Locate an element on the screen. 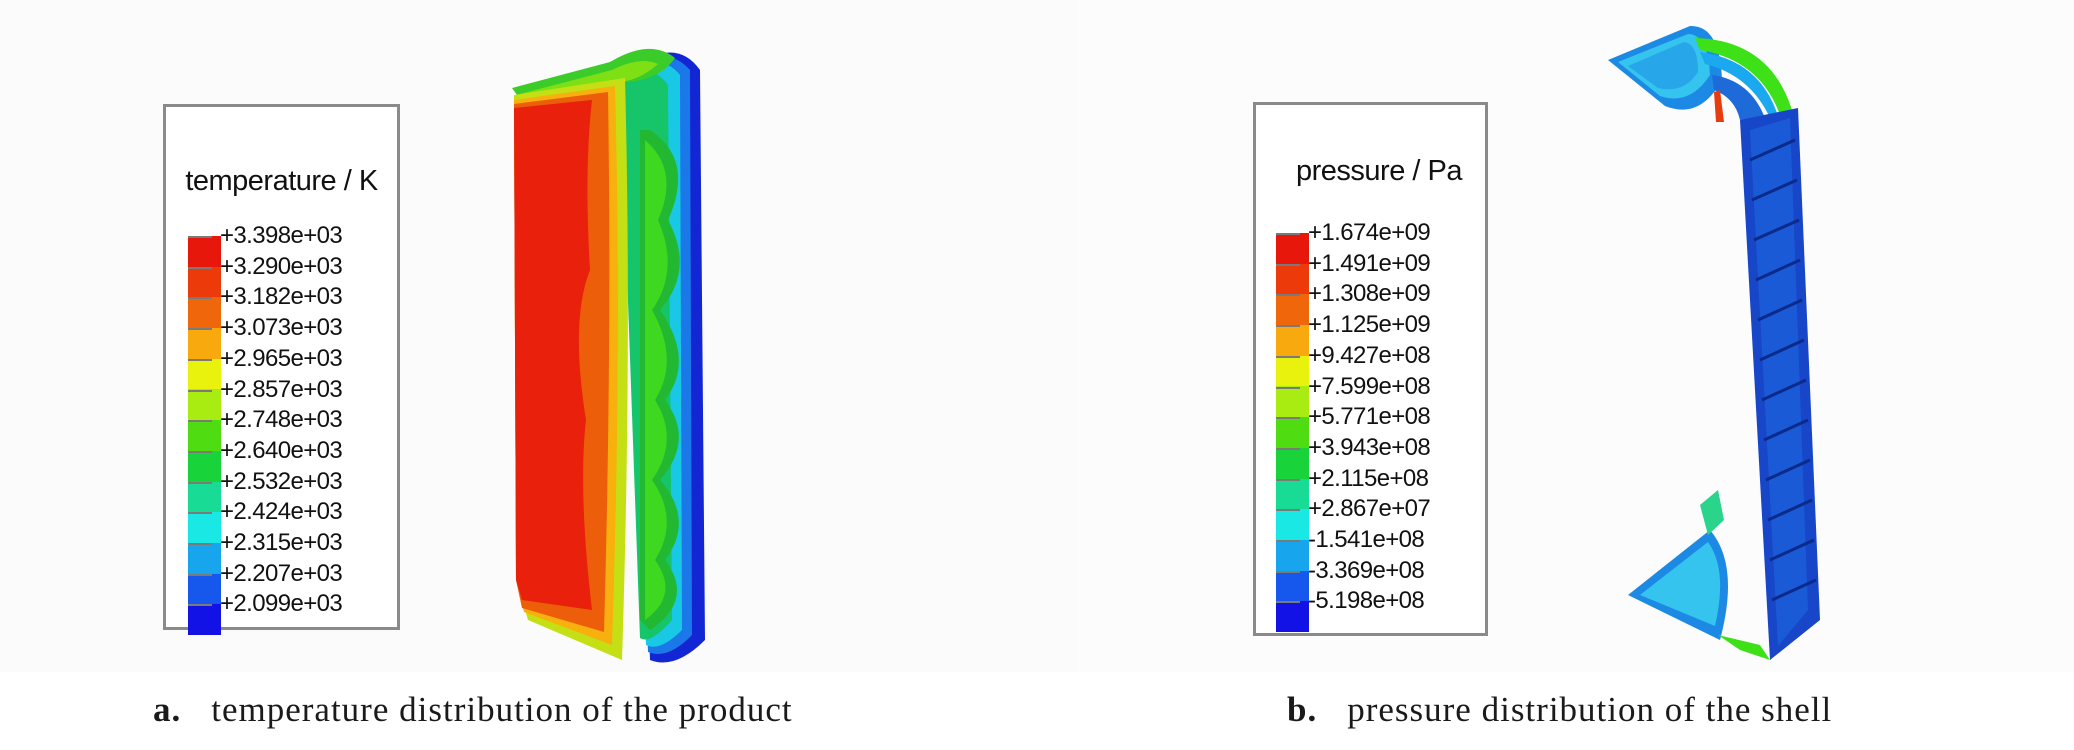  legend-title: pressure / Pa is located at coordinates (1379, 171).